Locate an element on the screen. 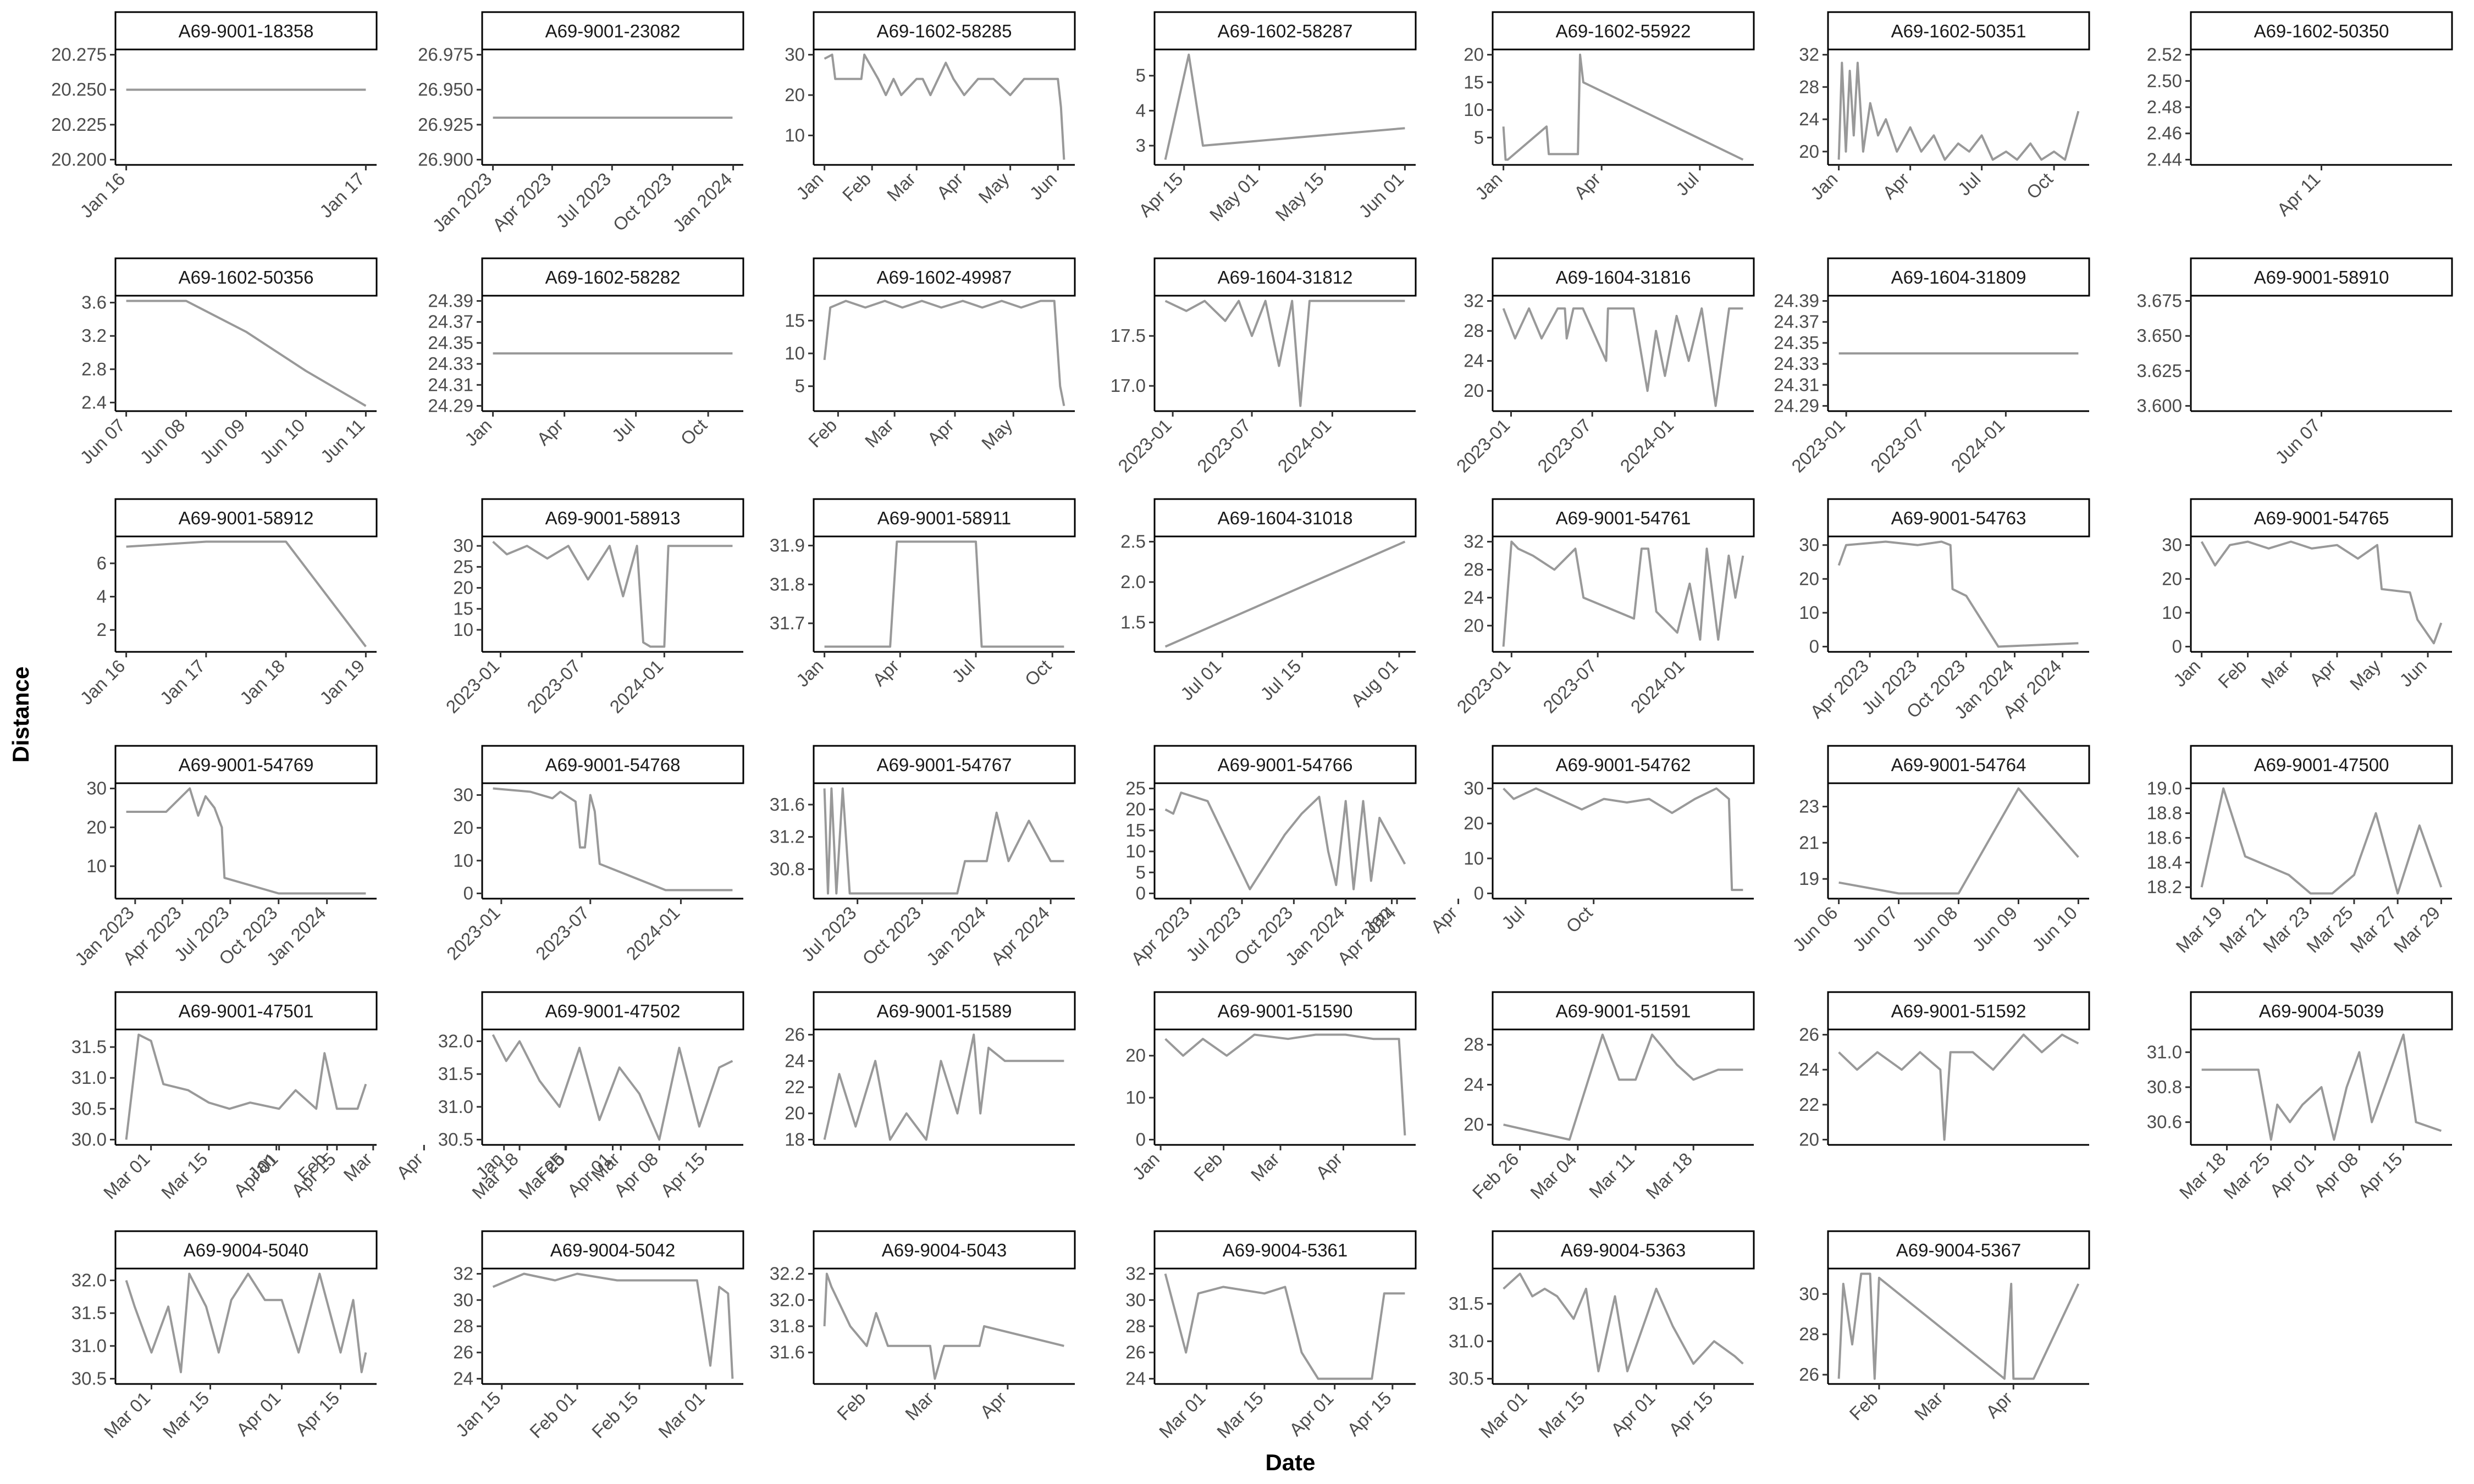 The width and height of the screenshot is (2474, 1484). x-tick-label: Mar 29 is located at coordinates (2417, 929).